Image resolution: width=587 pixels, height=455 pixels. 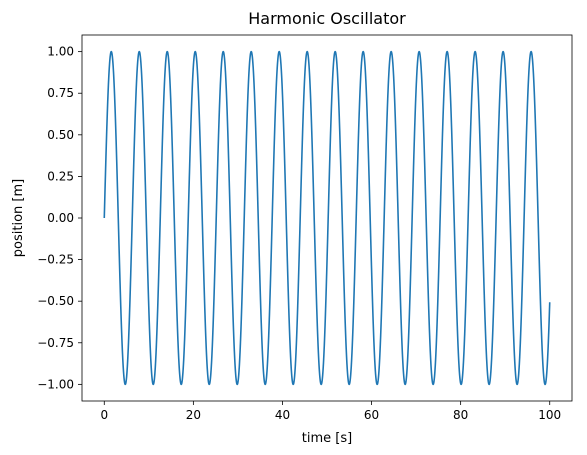 I want to click on y-axis: −1.00 −0.75 −0.50 −0.25 0.00 0.25 0.50 0.75 1.00, so click(x=59, y=218).